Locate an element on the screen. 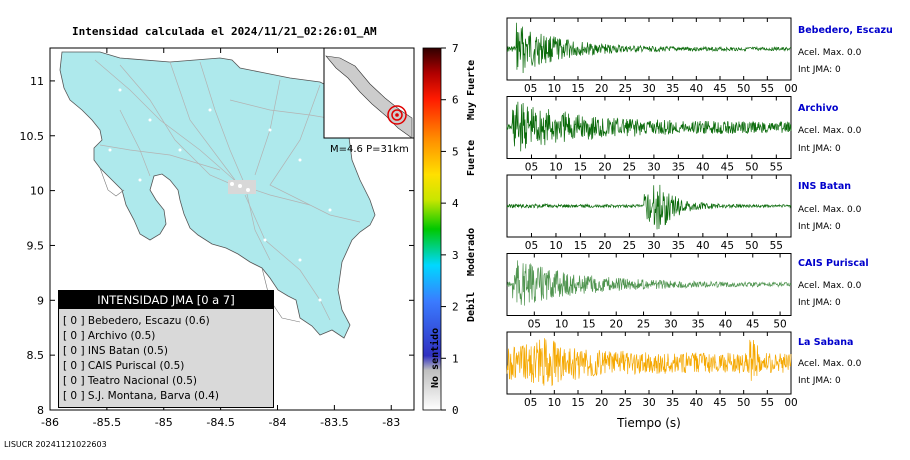  map-x-tick-label: -86 is located at coordinates (50, 422).